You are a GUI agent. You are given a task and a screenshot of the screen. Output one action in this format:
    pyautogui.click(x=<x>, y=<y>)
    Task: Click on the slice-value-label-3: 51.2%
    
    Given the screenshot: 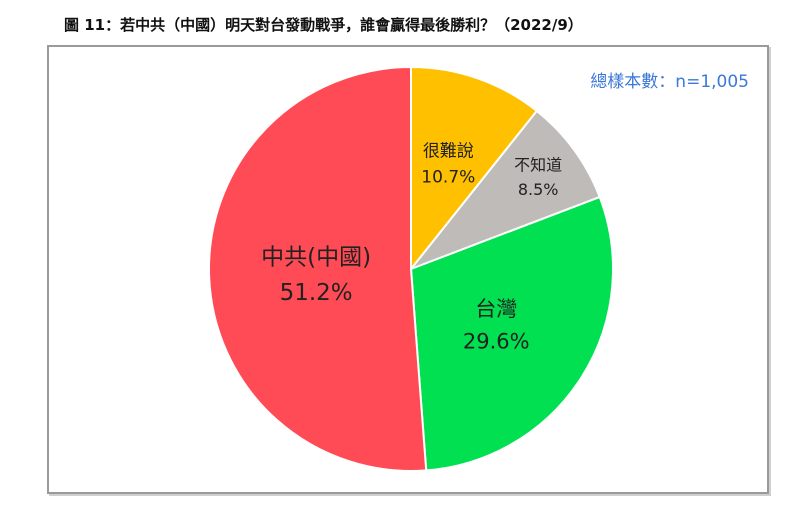 What is the action you would take?
    pyautogui.click(x=316, y=293)
    